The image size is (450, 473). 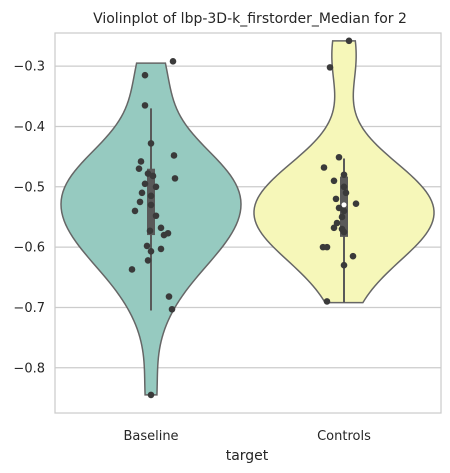 What do you see at coordinates (29, 218) in the screenshot?
I see `y-axis-ticks: −0.8 −0.7 −0.6 −0.5 −0.4 −0.3` at bounding box center [29, 218].